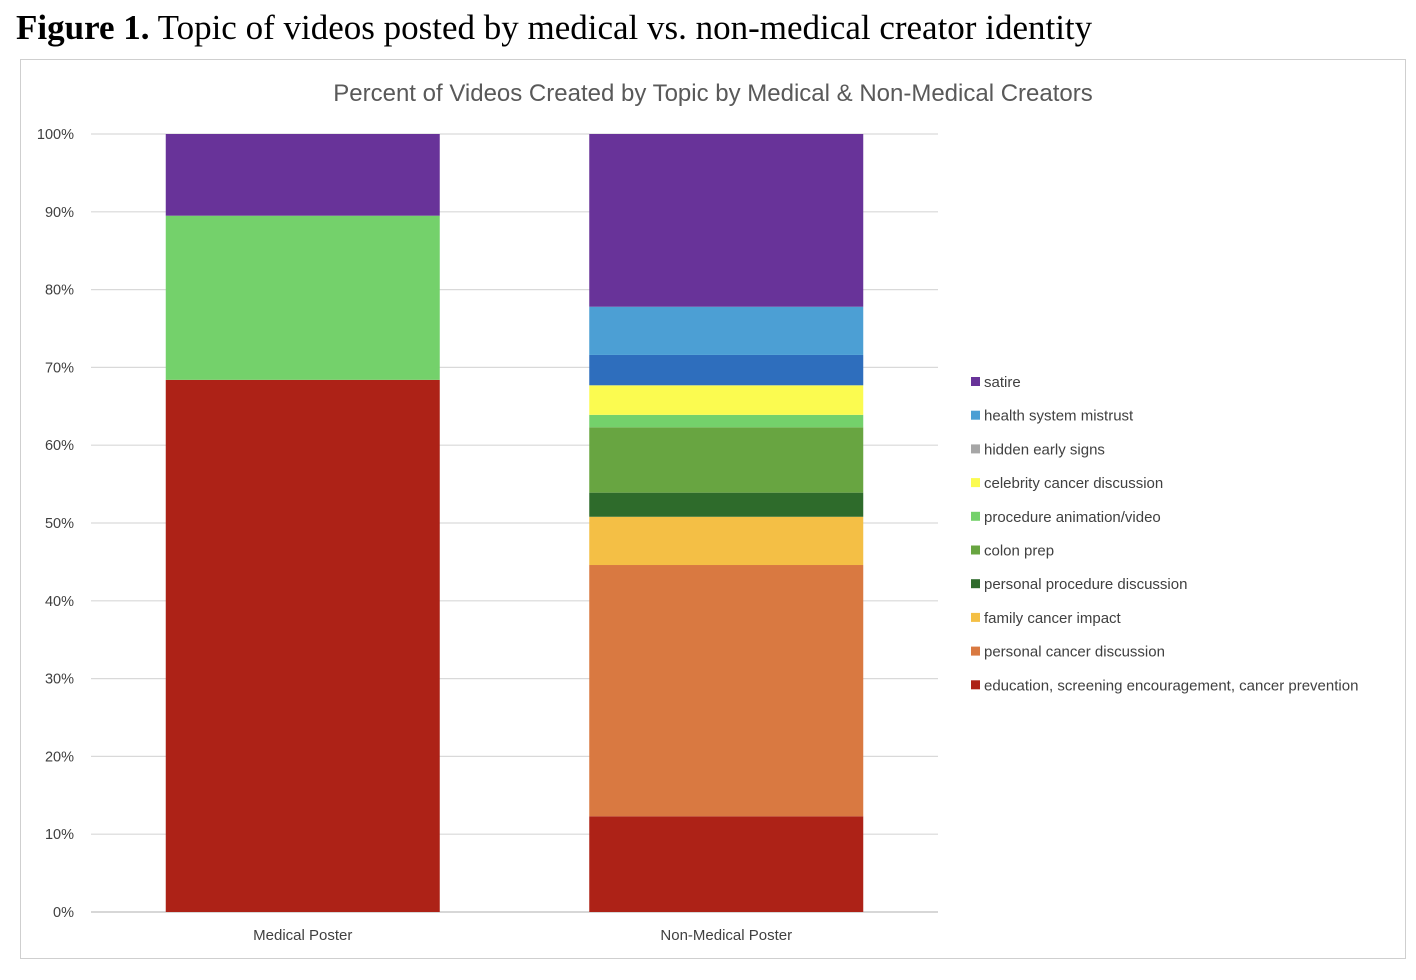  Describe the element at coordinates (59, 757) in the screenshot. I see `y-tick-label: 20%` at that location.